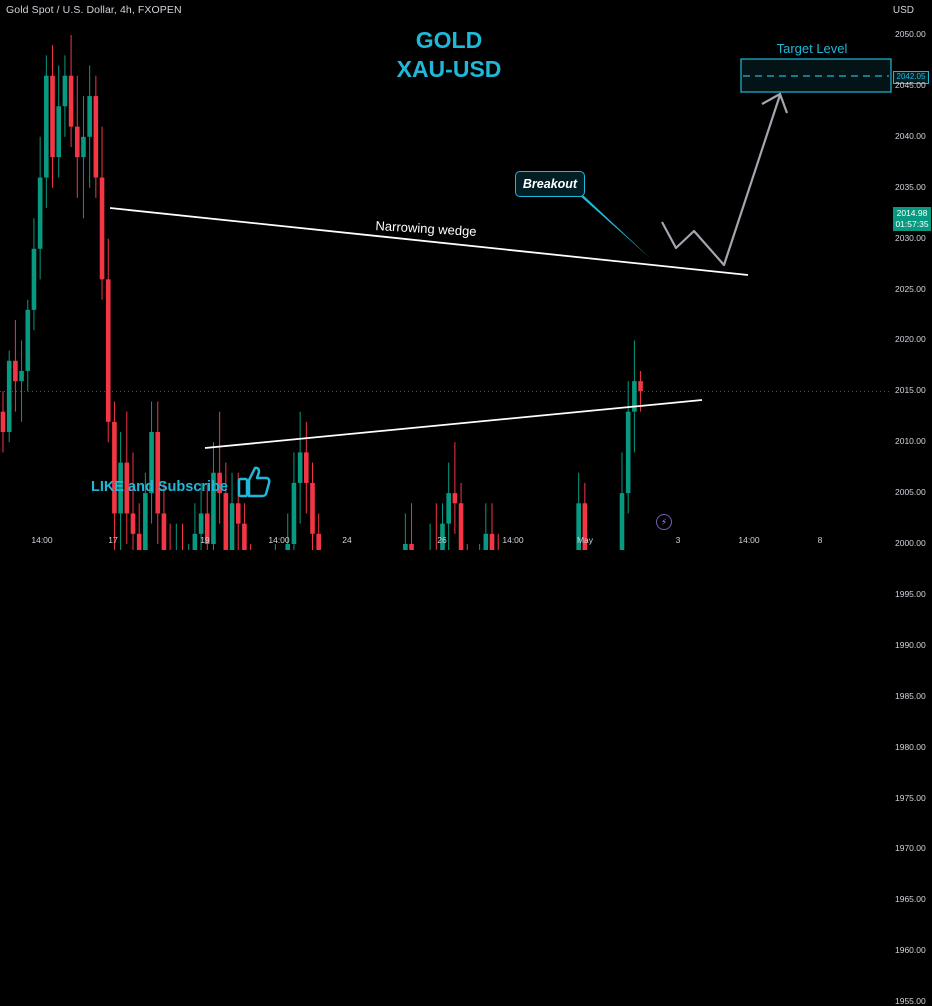  Describe the element at coordinates (449, 40) in the screenshot. I see `title-line-1: GOLD` at that location.